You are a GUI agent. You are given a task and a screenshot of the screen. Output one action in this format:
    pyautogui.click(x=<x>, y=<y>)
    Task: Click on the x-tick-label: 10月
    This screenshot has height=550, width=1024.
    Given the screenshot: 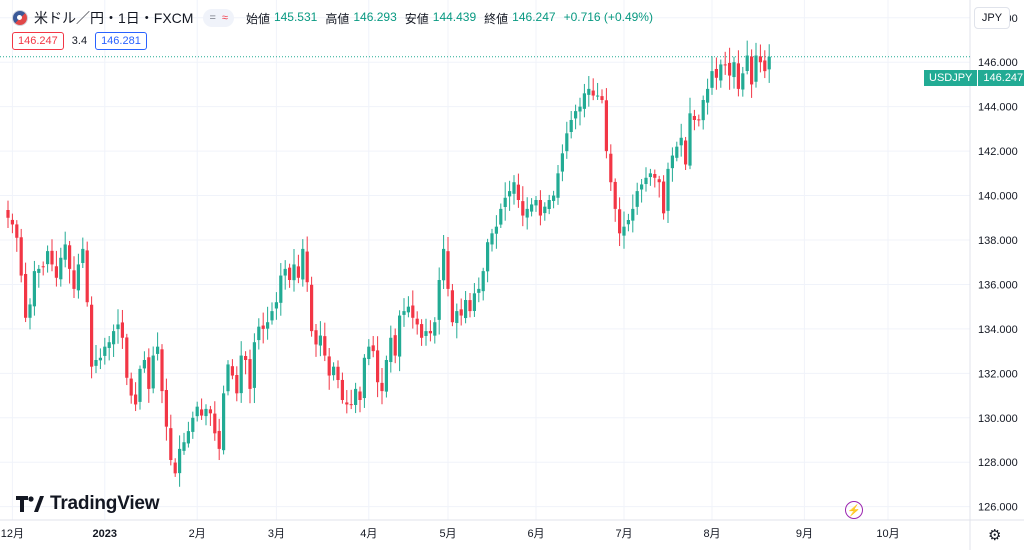 What is the action you would take?
    pyautogui.click(x=887, y=534)
    